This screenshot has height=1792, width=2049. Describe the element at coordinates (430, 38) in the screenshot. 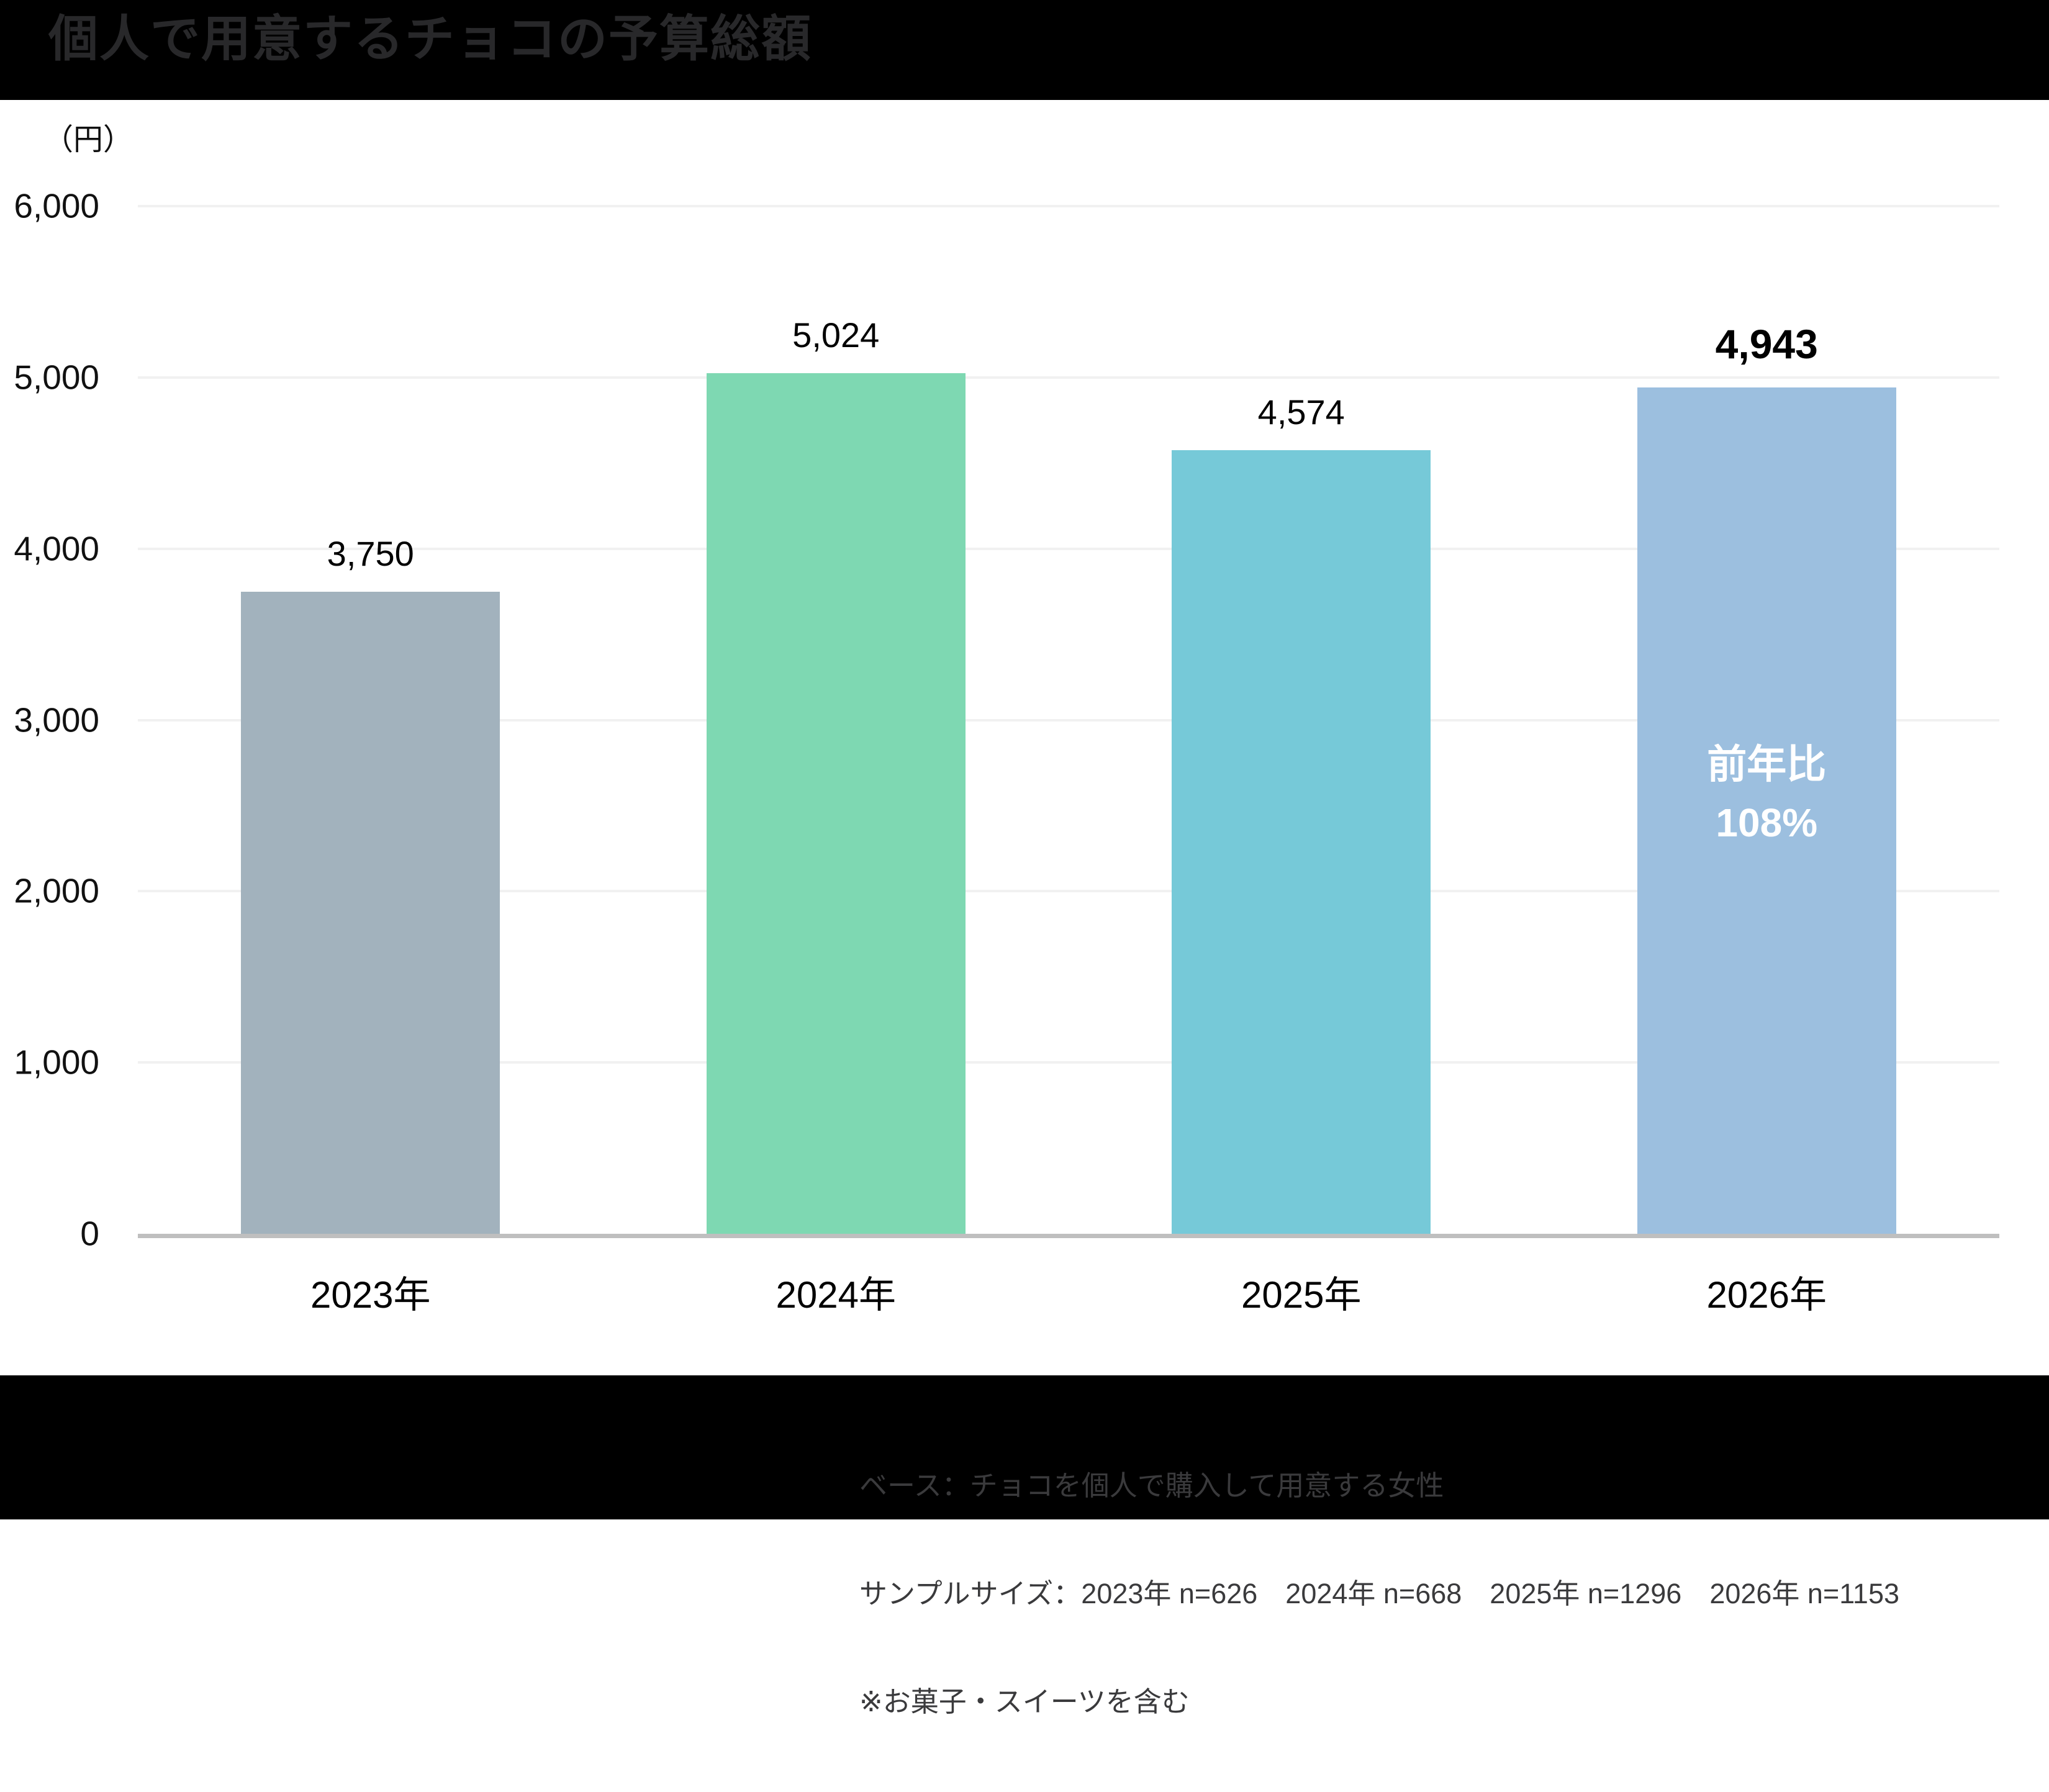

I see `chart-title: 個人で用意するチョコの予算総額` at that location.